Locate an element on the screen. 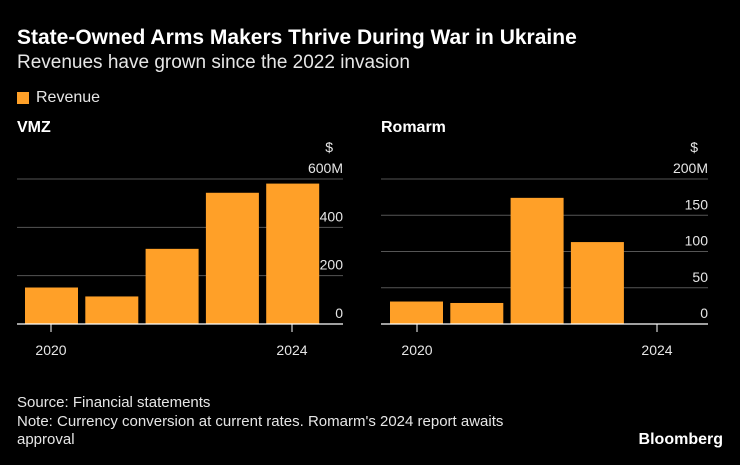 This screenshot has width=740, height=465. y-tick-label: 200 is located at coordinates (332, 265).